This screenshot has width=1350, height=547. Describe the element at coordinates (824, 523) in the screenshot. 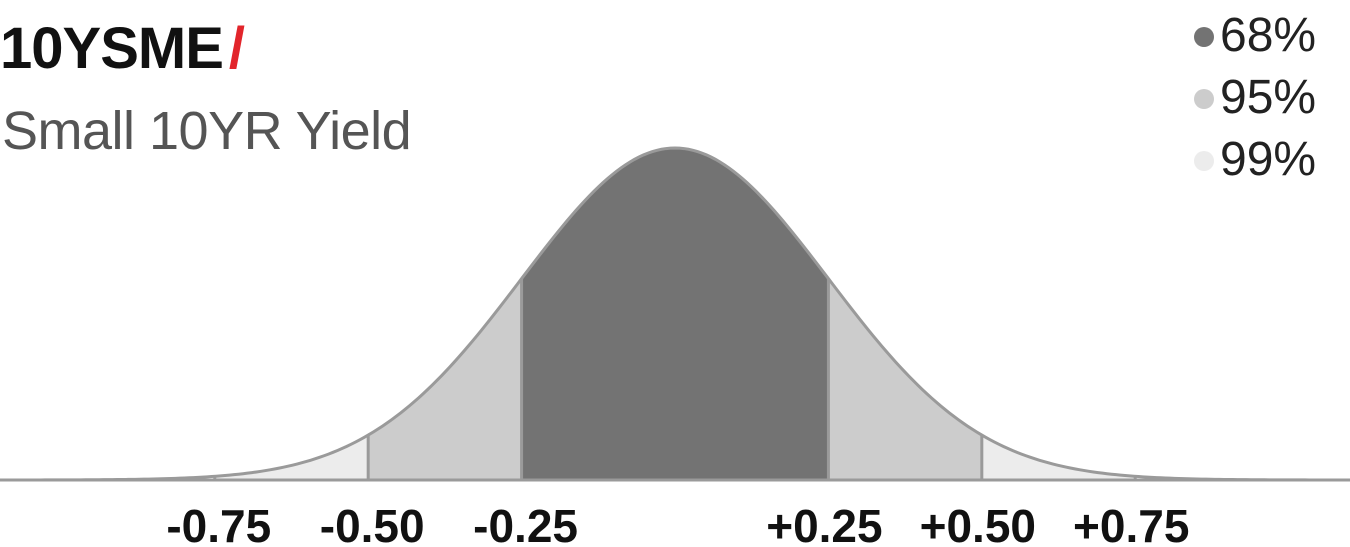

I see `x-tick-label: +0.25` at that location.